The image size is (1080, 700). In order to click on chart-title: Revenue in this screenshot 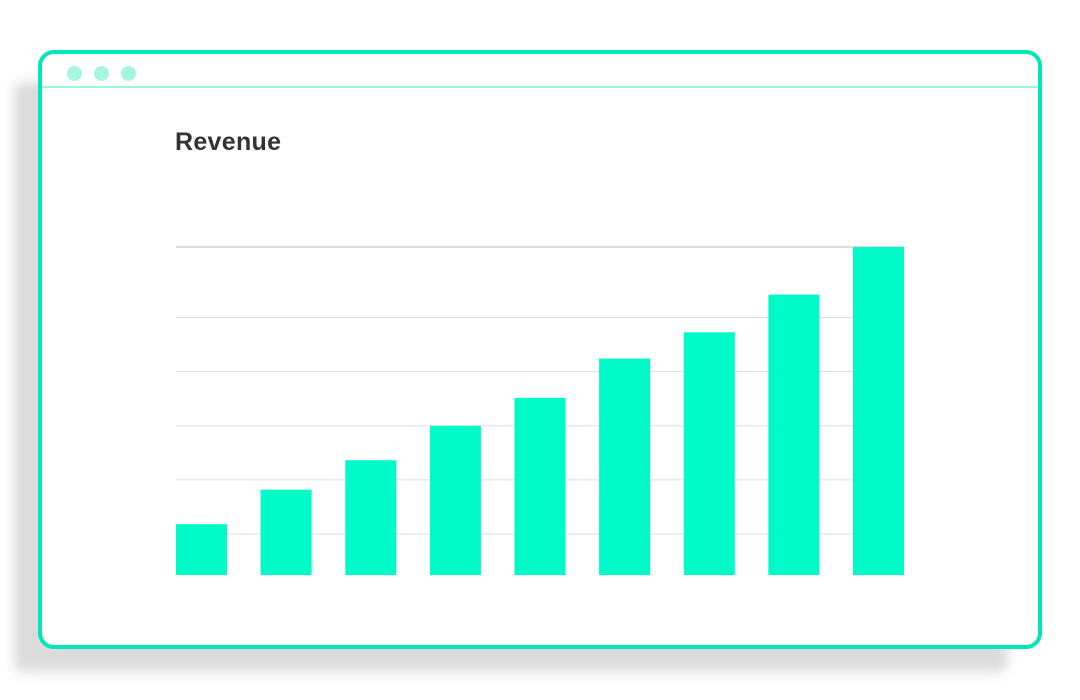, I will do `click(228, 142)`.